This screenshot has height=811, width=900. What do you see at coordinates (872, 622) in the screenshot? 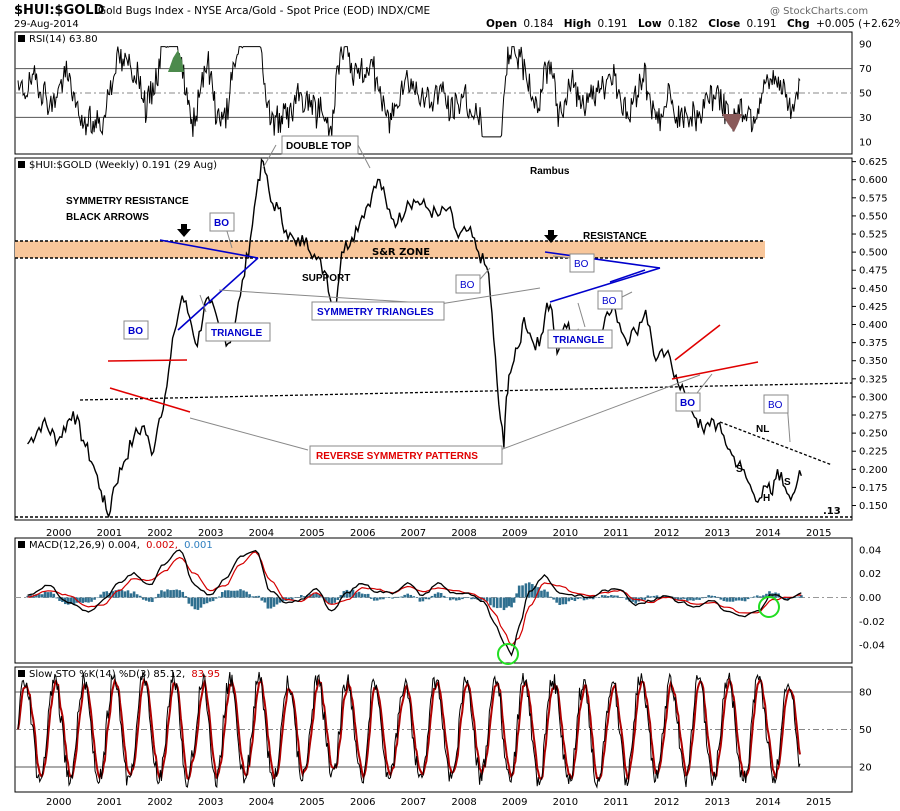
I see `macd-tick-label: -0.02` at bounding box center [872, 622].